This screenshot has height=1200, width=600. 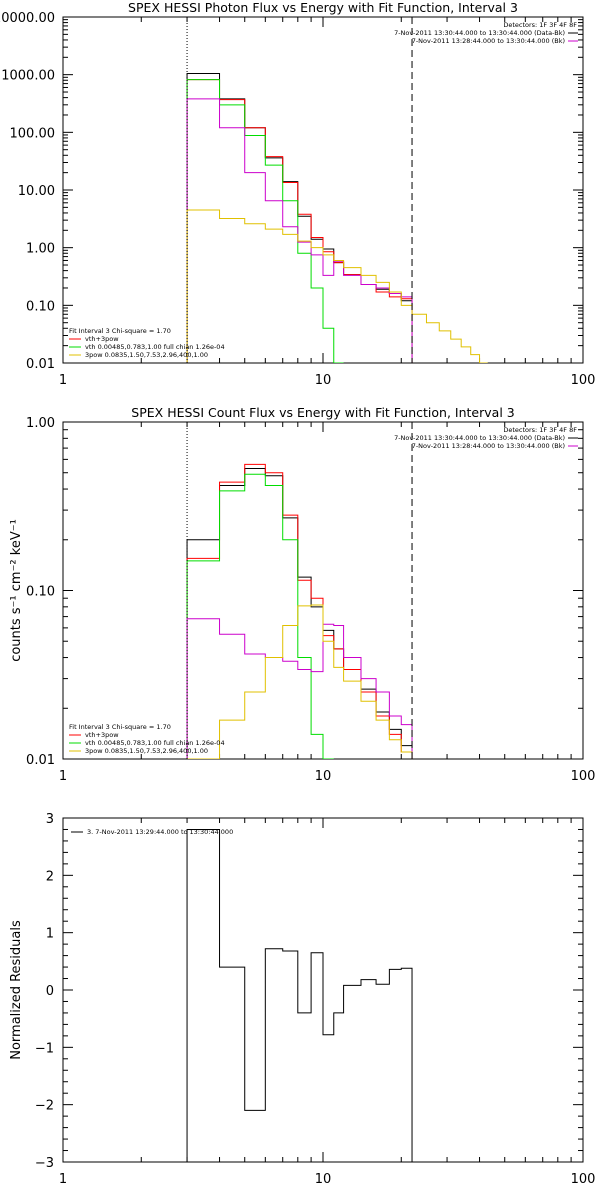 I want to click on y-tick-label: 3, so click(x=50, y=819).